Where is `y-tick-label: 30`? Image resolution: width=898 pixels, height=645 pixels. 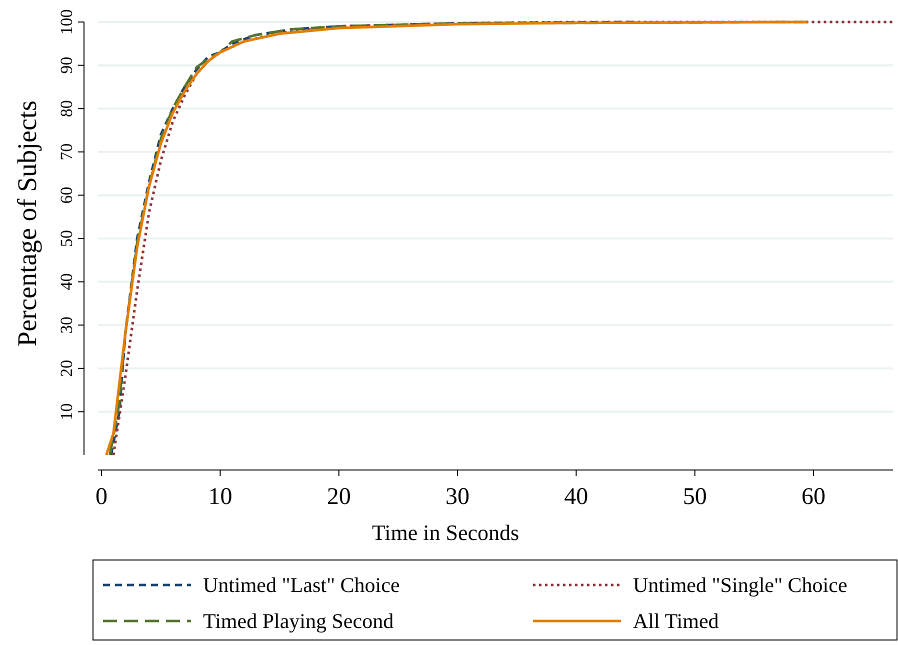
y-tick-label: 30 is located at coordinates (66, 325).